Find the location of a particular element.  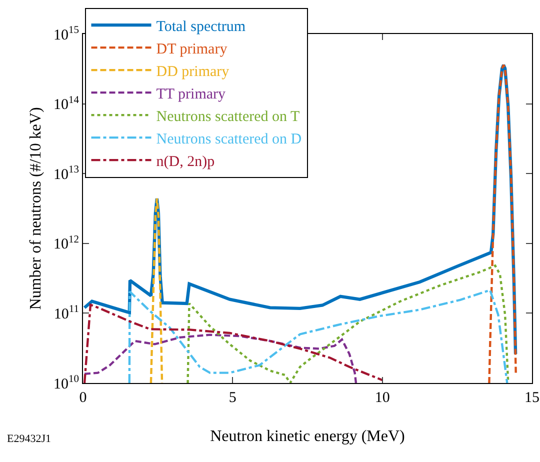

x-tick-label: 5 is located at coordinates (232, 398).